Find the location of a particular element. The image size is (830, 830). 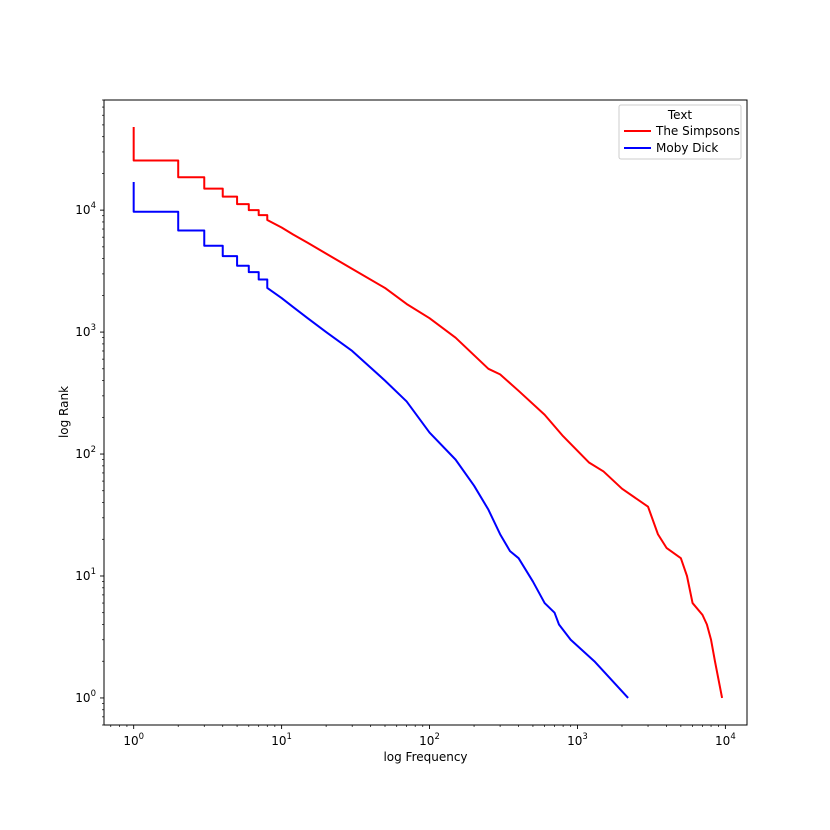

x-tick-label: 10⁰ is located at coordinates (133, 740).